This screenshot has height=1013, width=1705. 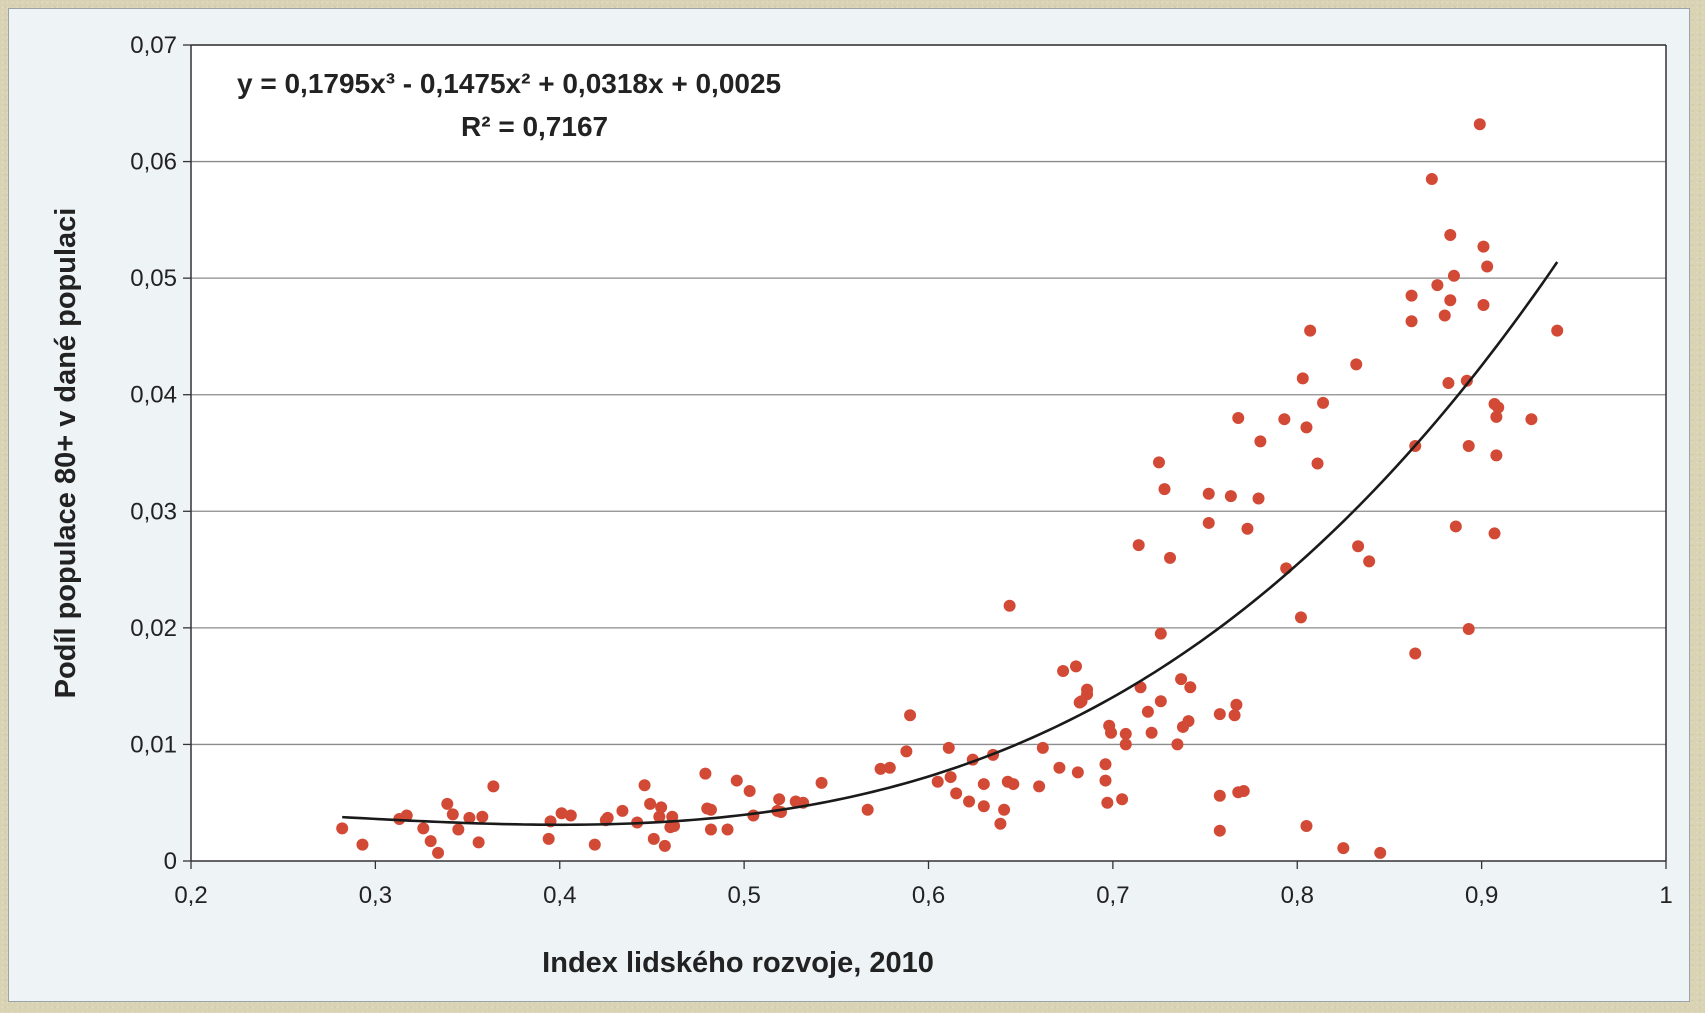 What do you see at coordinates (1297, 895) in the screenshot?
I see `x-tick-label-6: 0,8` at bounding box center [1297, 895].